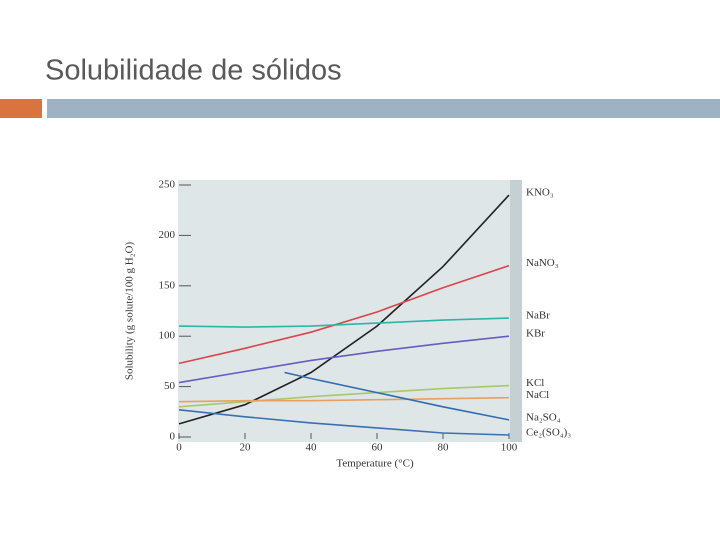  I want to click on y-tick-label: 250, so click(167, 185).